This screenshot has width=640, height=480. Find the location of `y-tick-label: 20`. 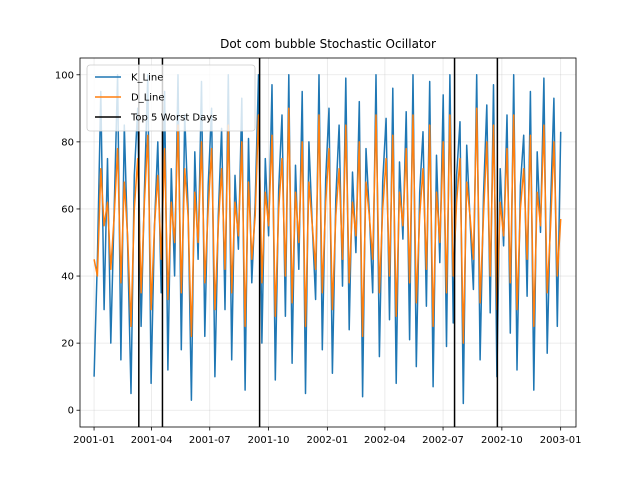

y-tick-label: 20 is located at coordinates (67, 344).